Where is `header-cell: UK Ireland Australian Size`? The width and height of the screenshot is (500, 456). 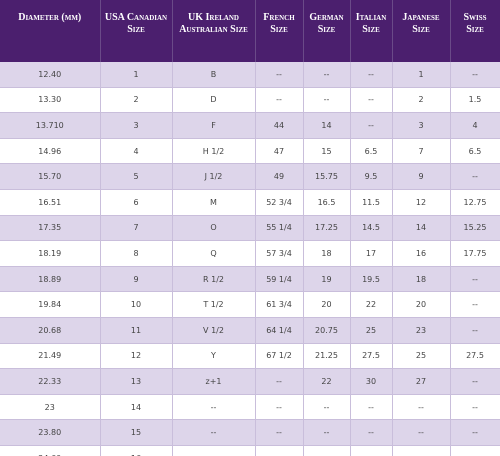
header-cell: UK Ireland Australian Size is located at coordinates (214, 31).